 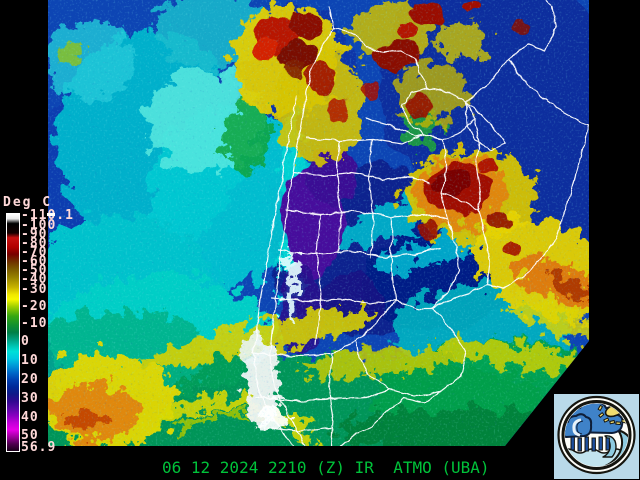 I want to click on rain-icon, so click(x=590, y=444).